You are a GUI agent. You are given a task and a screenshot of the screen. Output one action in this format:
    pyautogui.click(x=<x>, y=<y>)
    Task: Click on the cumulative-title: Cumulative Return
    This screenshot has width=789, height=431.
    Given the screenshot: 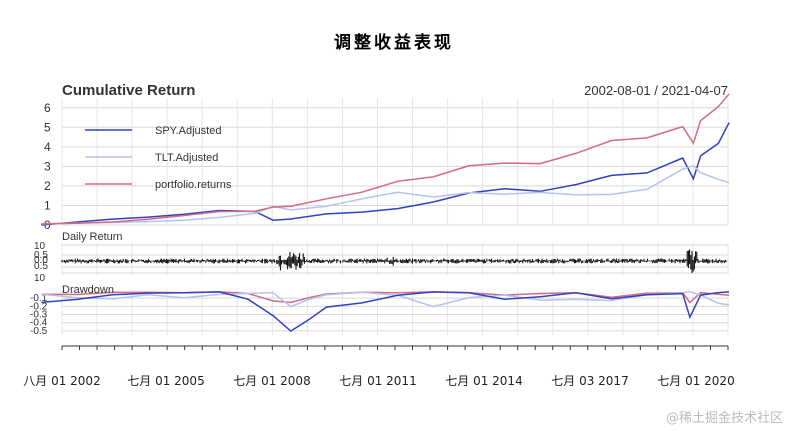 What is the action you would take?
    pyautogui.click(x=128, y=90)
    